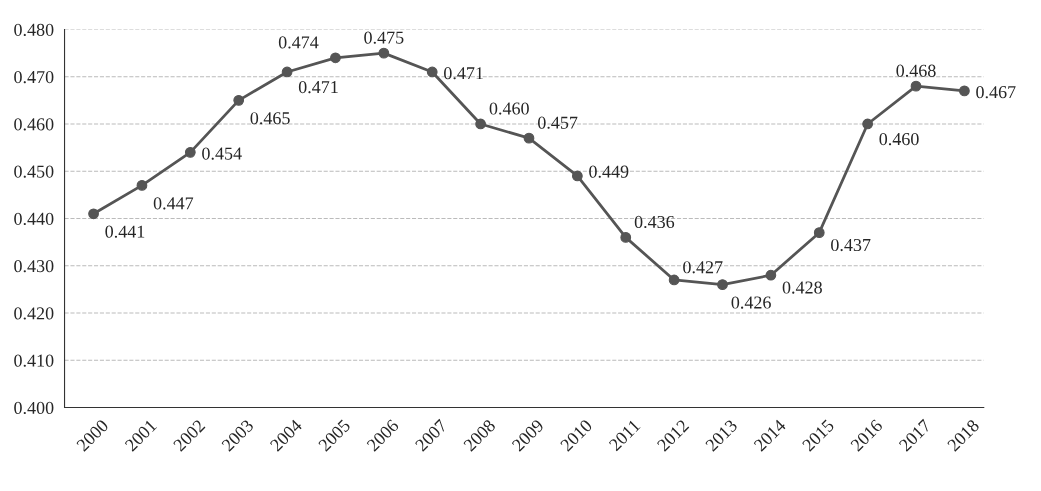  What do you see at coordinates (34, 408) in the screenshot?
I see `y-tick-label: 0.400` at bounding box center [34, 408].